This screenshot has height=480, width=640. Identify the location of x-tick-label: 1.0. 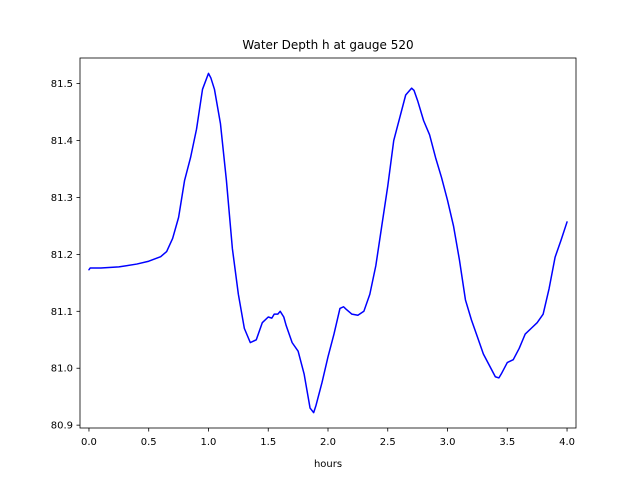
(209, 442).